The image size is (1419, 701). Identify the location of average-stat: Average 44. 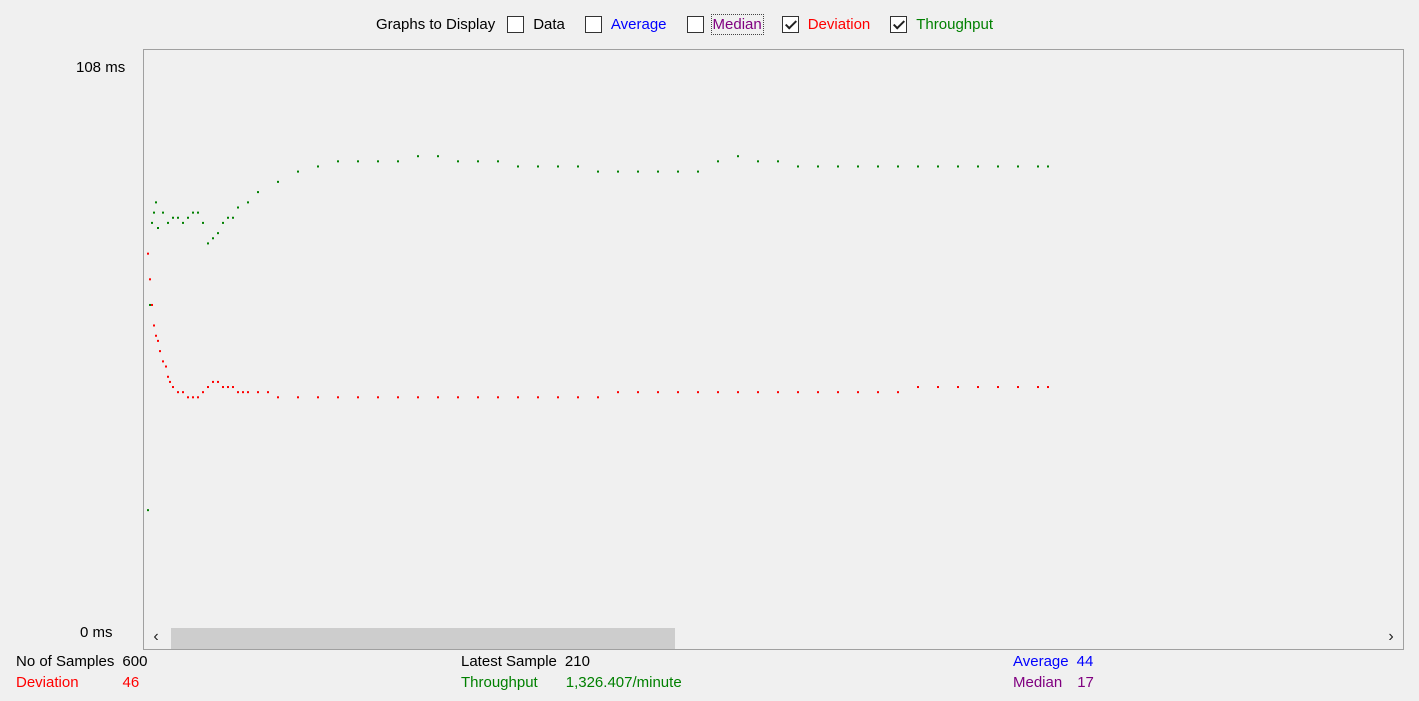
(1053, 661).